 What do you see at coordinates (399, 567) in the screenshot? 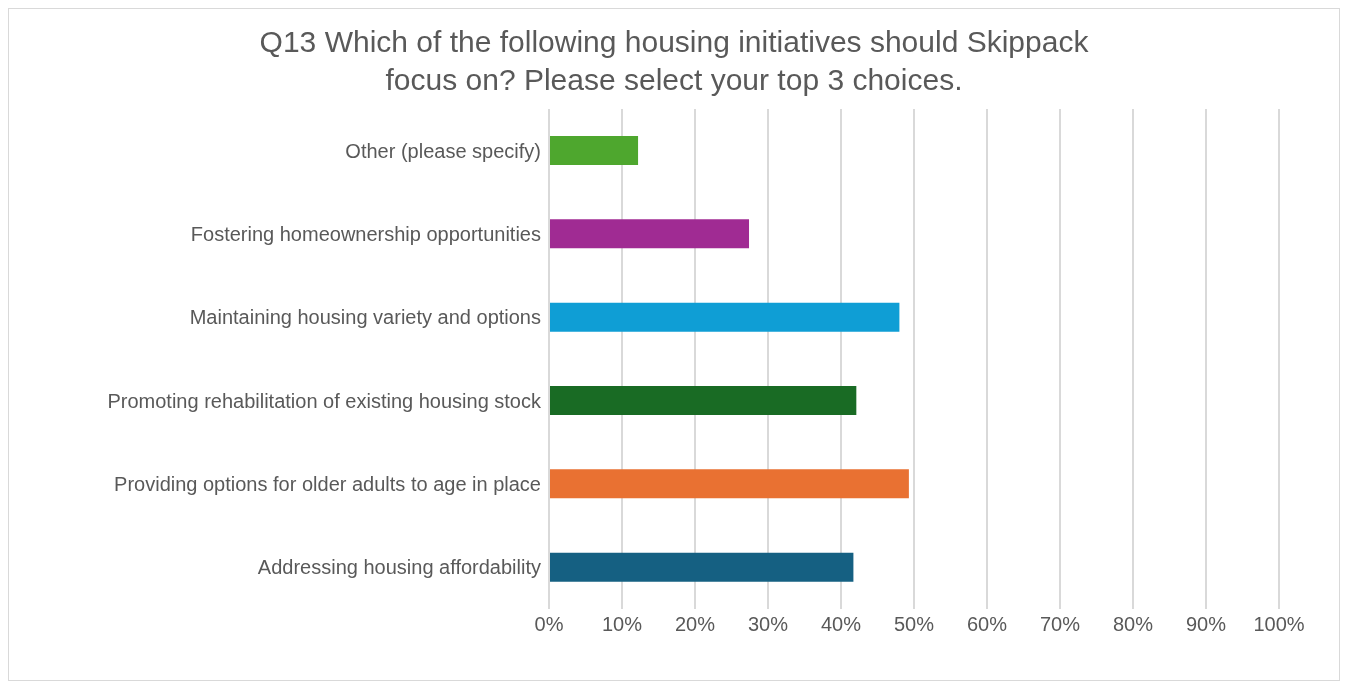
I see `y-tick-label: Addressing housing affordability` at bounding box center [399, 567].